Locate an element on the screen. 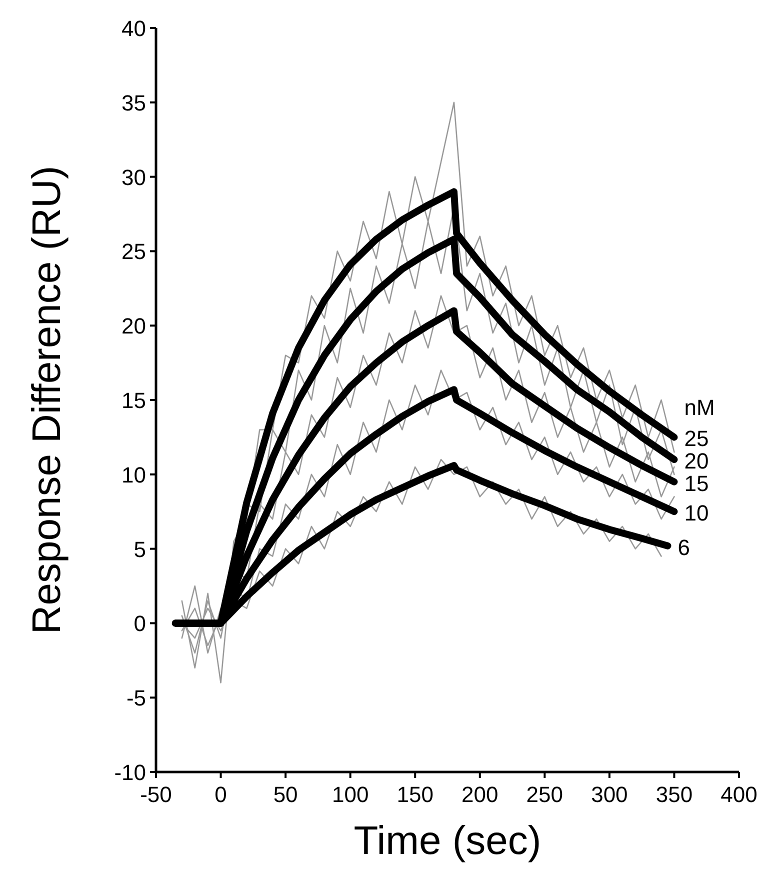  x-tick-label: 200 is located at coordinates (480, 794).